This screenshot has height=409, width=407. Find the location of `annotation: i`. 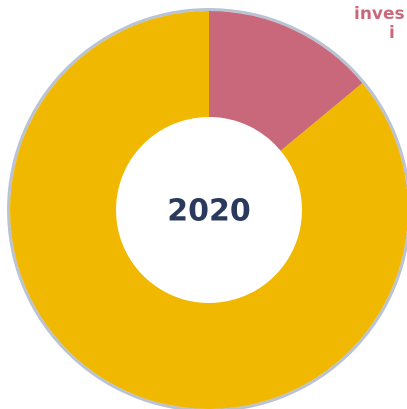

annotation: i is located at coordinates (392, 33).